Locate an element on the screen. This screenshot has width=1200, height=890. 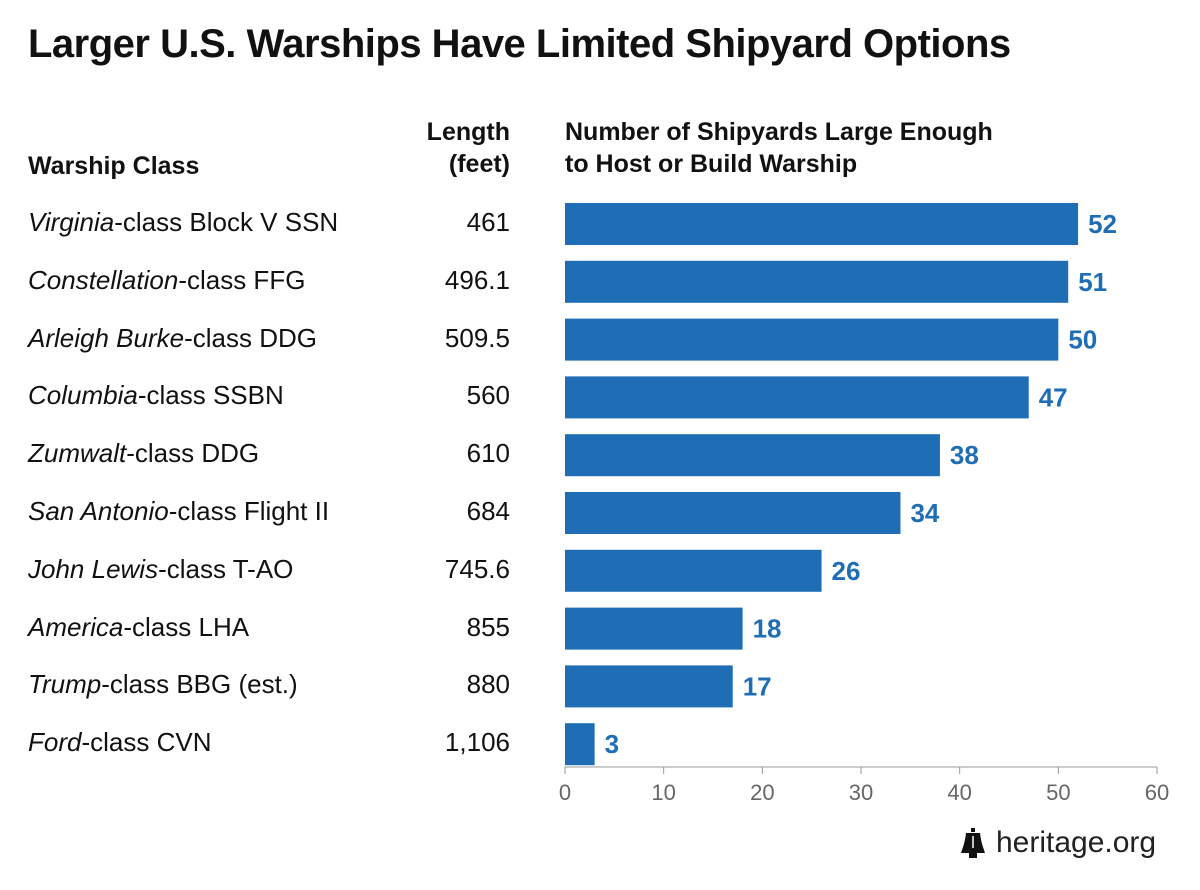
warship-class-label: San Antonio-class Flight II is located at coordinates (178, 511).